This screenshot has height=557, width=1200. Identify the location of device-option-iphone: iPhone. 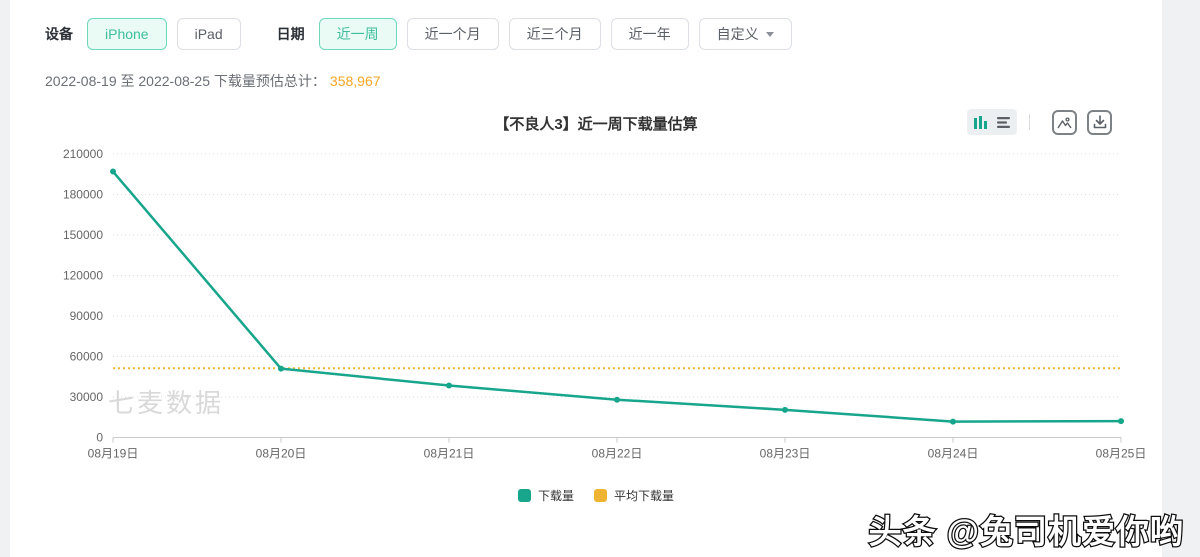
(127, 34).